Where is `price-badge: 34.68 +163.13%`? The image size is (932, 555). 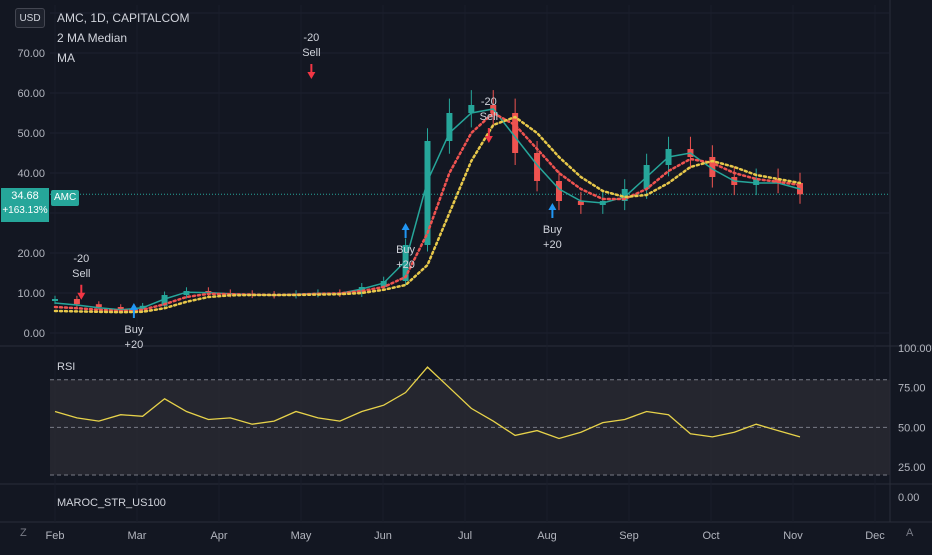 price-badge: 34.68 +163.13% is located at coordinates (25, 205).